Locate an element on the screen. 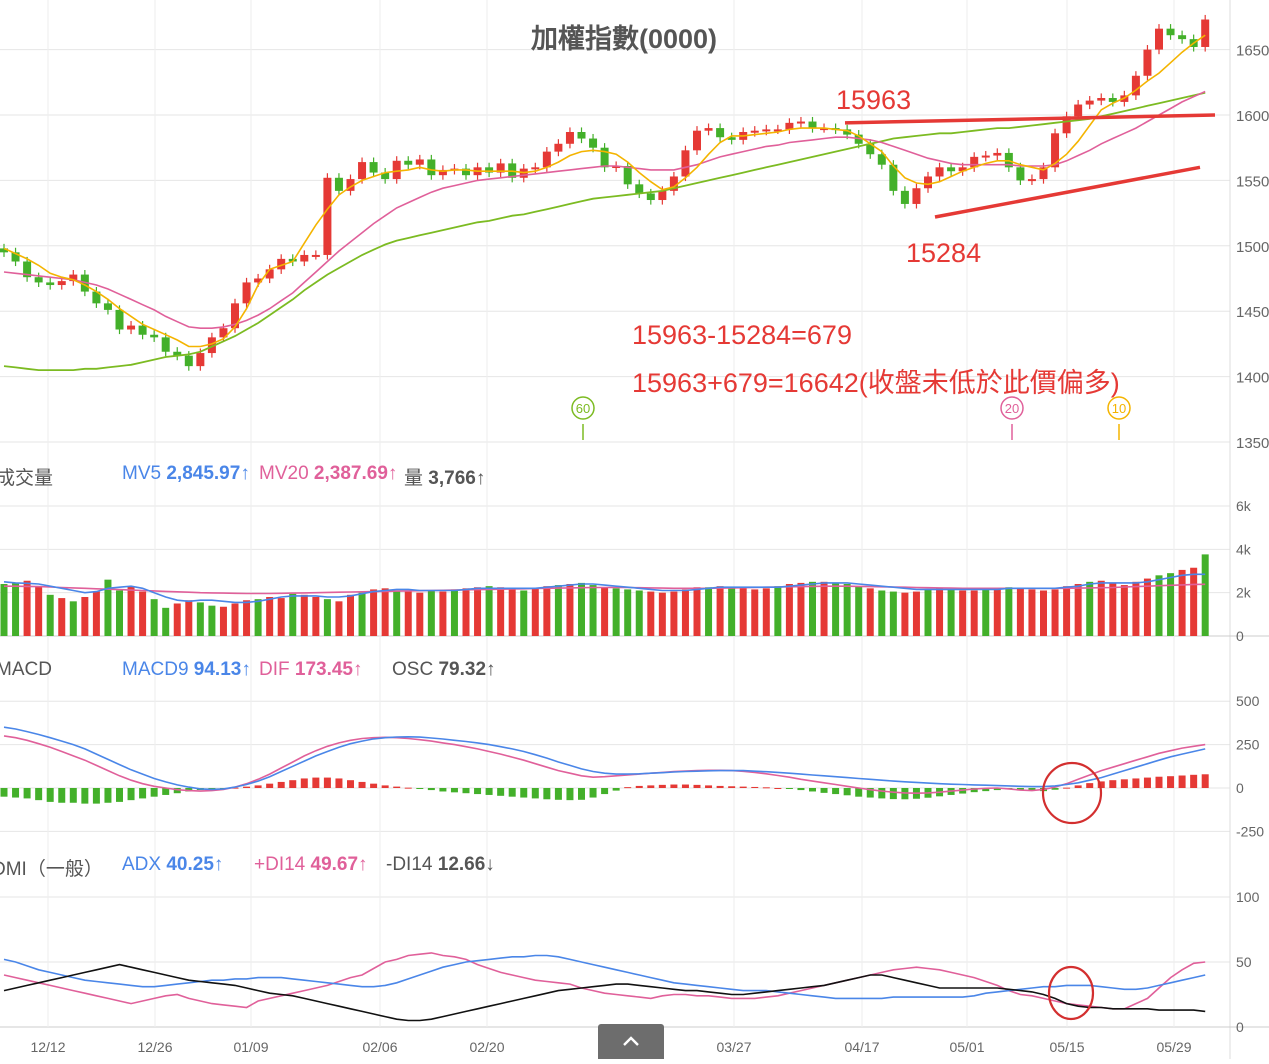 Image resolution: width=1269 pixels, height=1064 pixels. high-label: 15963 is located at coordinates (873, 100).